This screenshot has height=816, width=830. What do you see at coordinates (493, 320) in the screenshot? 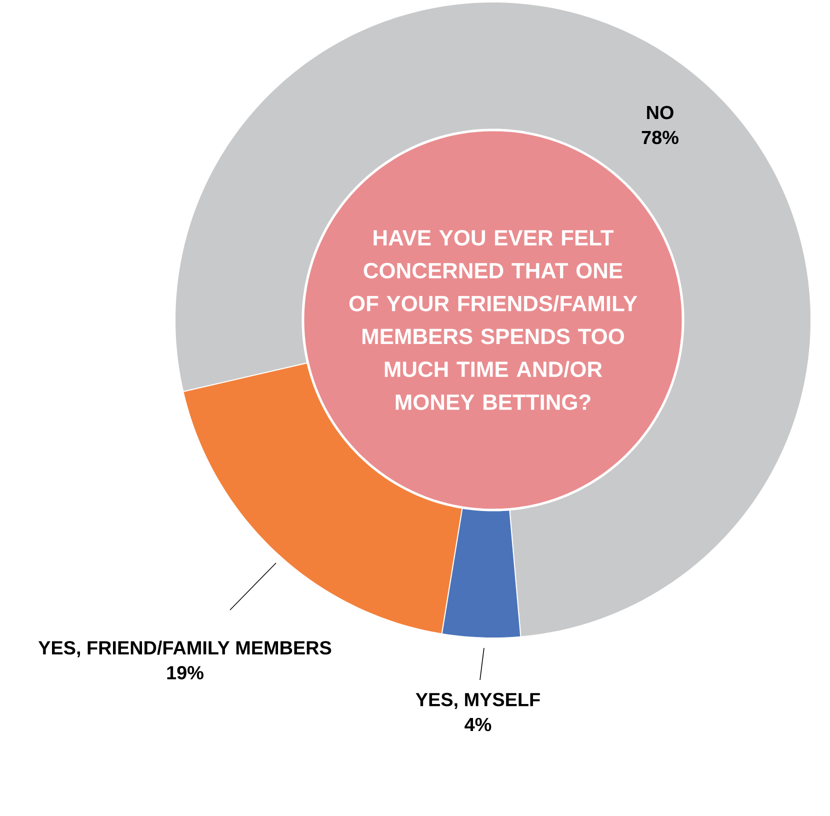
I see `text: HAVE YOU EVER FELT CONCERNED THAT ONE OF YOUR FRIENDS/FAMILY MEMBERS SPENDS TOO MUCH TIME AND/OR MONEY BETTING?` at bounding box center [493, 320].